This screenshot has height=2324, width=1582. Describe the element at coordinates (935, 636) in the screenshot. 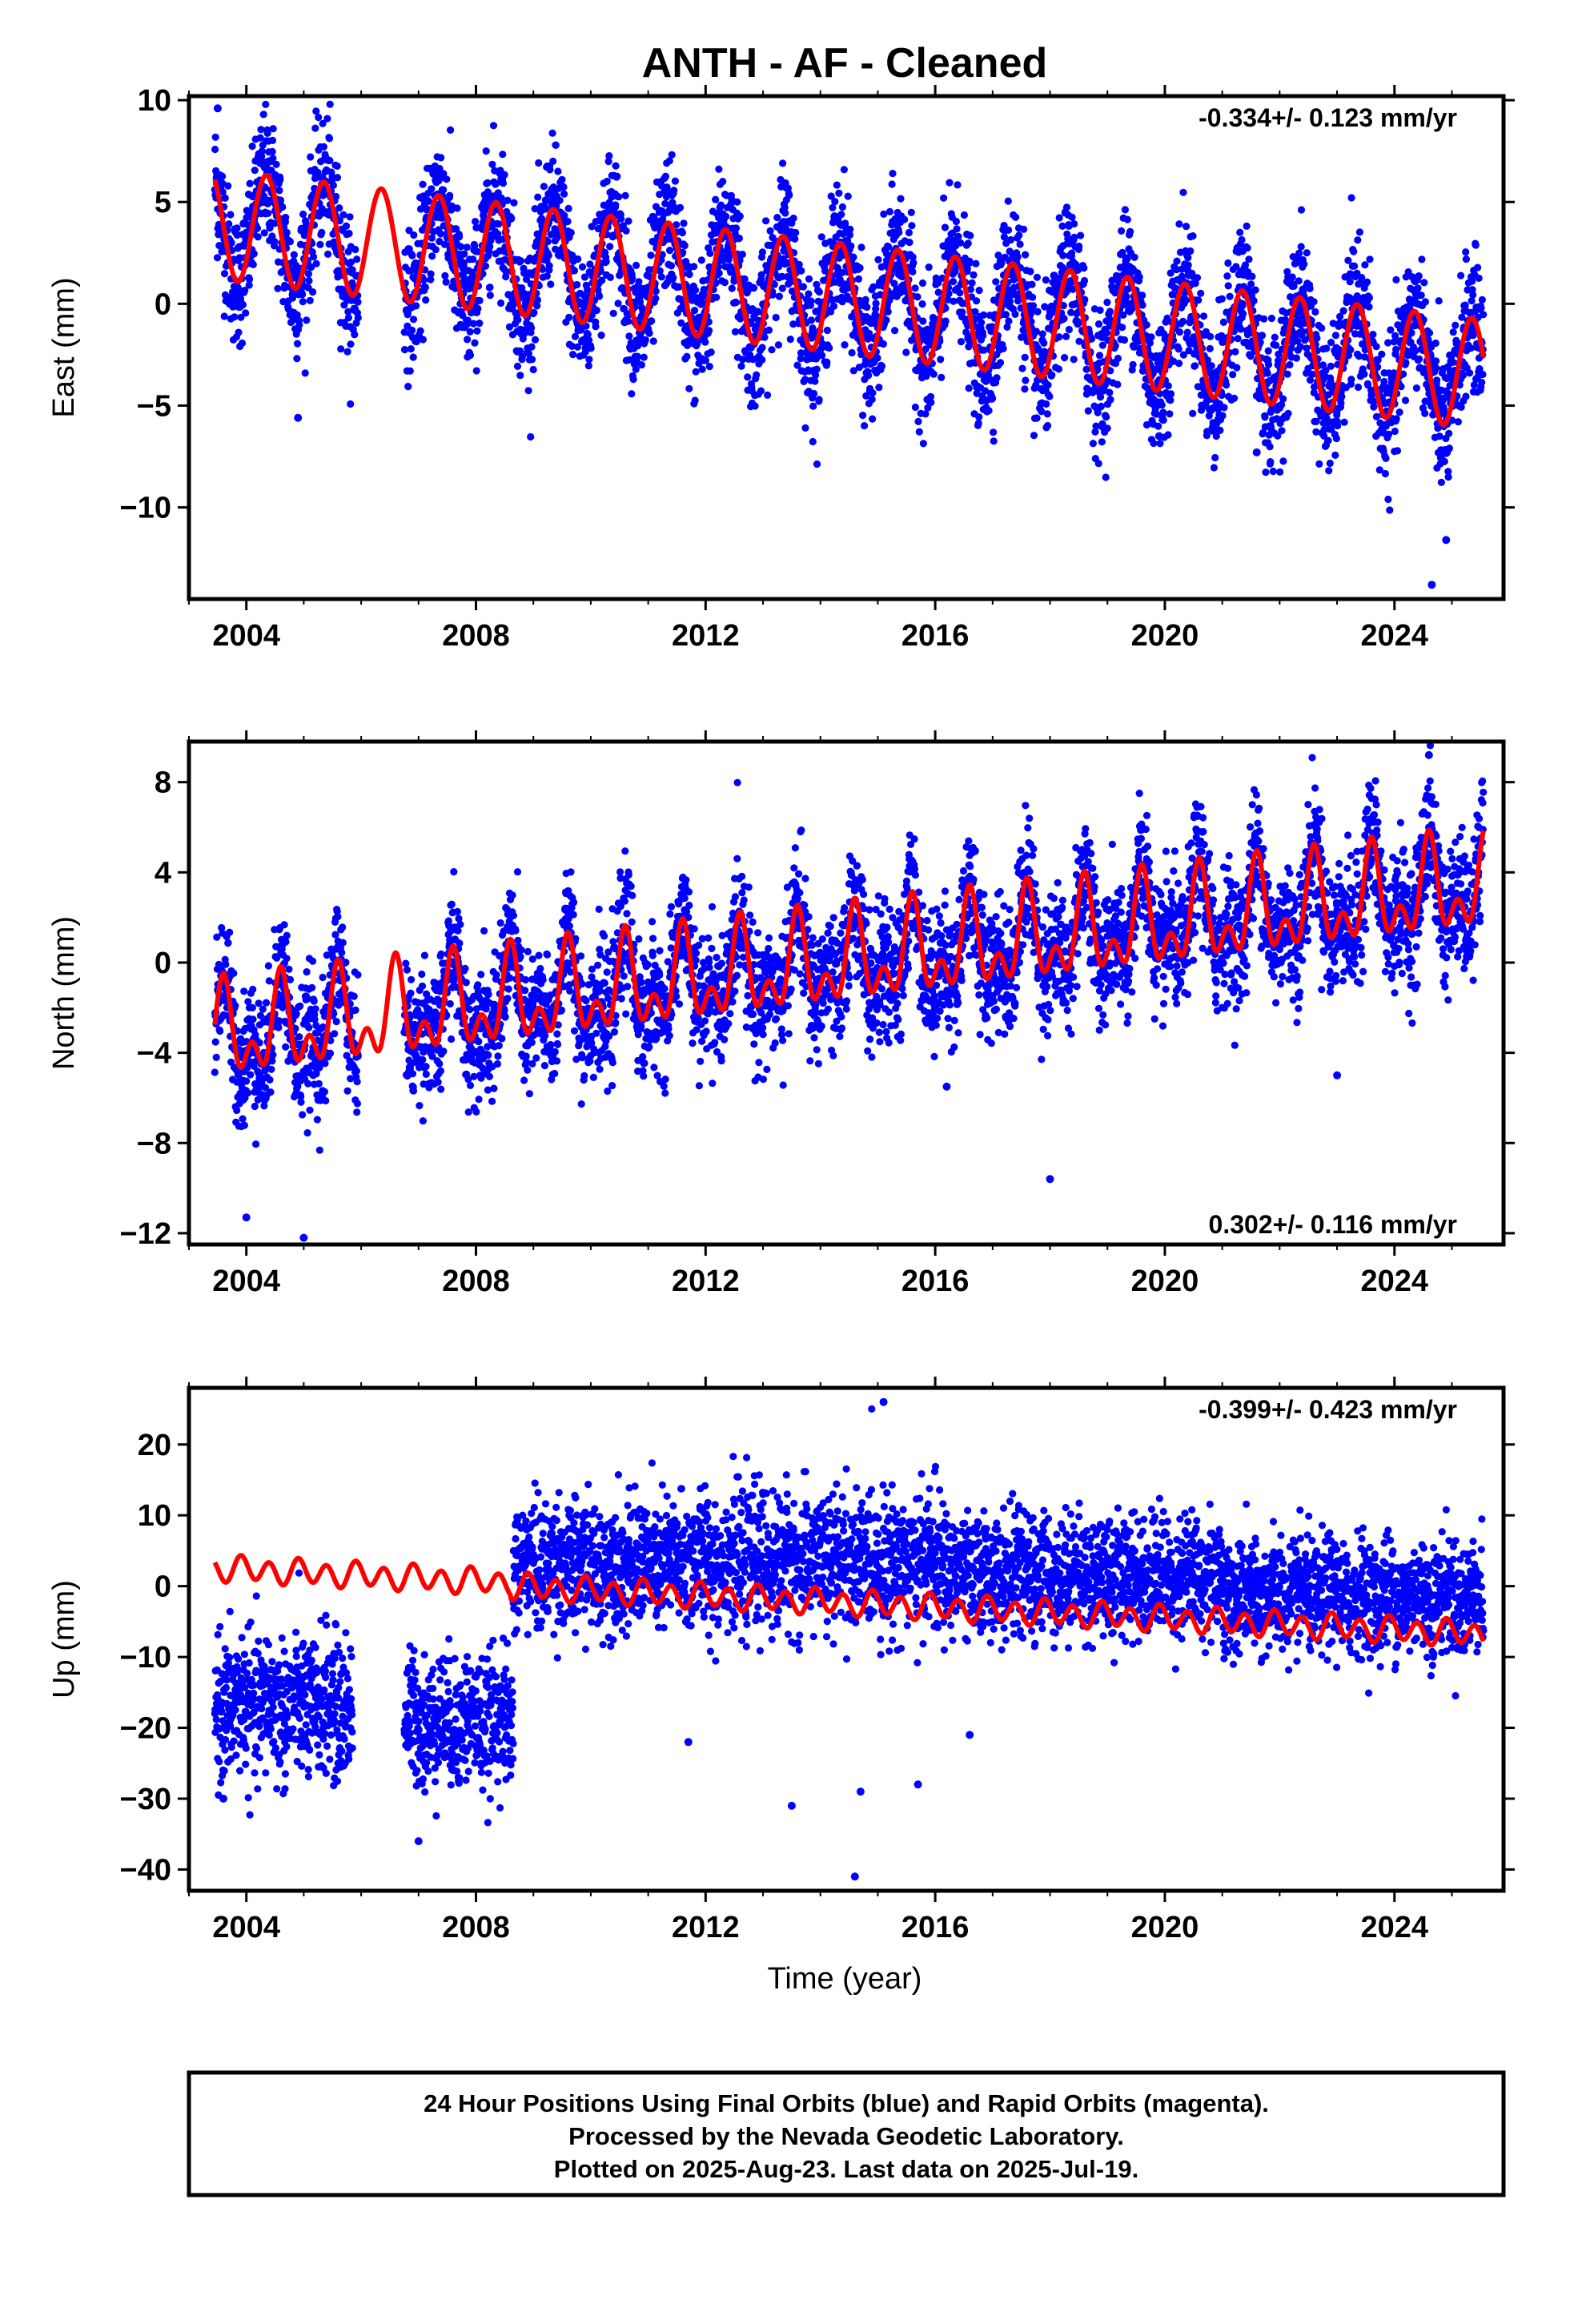

I see `x-tick-label: 2016` at that location.